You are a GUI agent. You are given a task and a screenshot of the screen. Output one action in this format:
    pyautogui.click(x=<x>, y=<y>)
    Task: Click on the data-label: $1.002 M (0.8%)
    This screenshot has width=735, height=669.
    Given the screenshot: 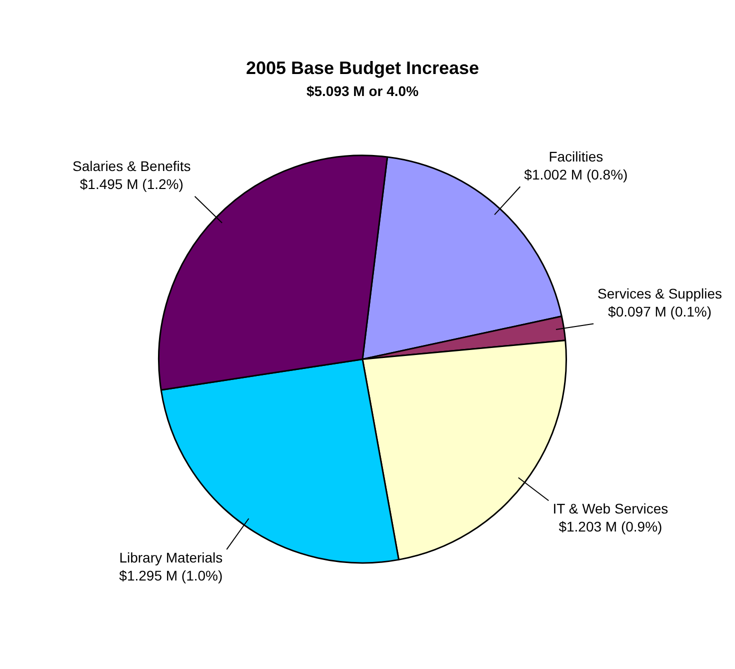 What is the action you would take?
    pyautogui.click(x=576, y=174)
    